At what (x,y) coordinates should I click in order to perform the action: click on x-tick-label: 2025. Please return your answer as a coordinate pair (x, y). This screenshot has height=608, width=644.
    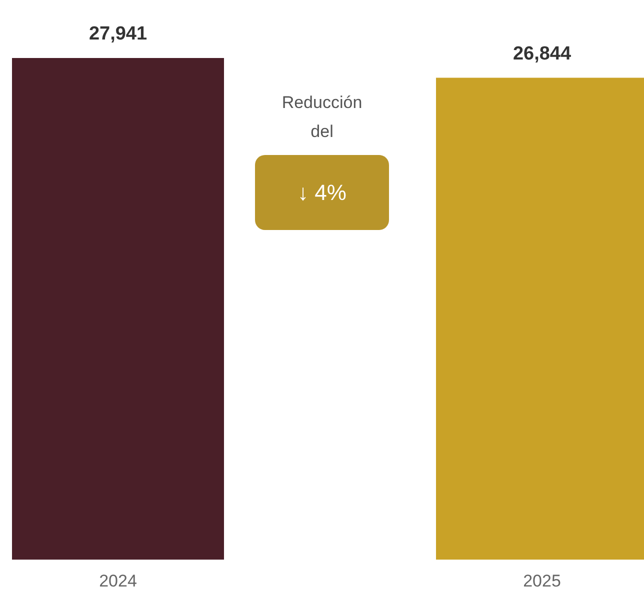
    Looking at the image, I should click on (542, 580).